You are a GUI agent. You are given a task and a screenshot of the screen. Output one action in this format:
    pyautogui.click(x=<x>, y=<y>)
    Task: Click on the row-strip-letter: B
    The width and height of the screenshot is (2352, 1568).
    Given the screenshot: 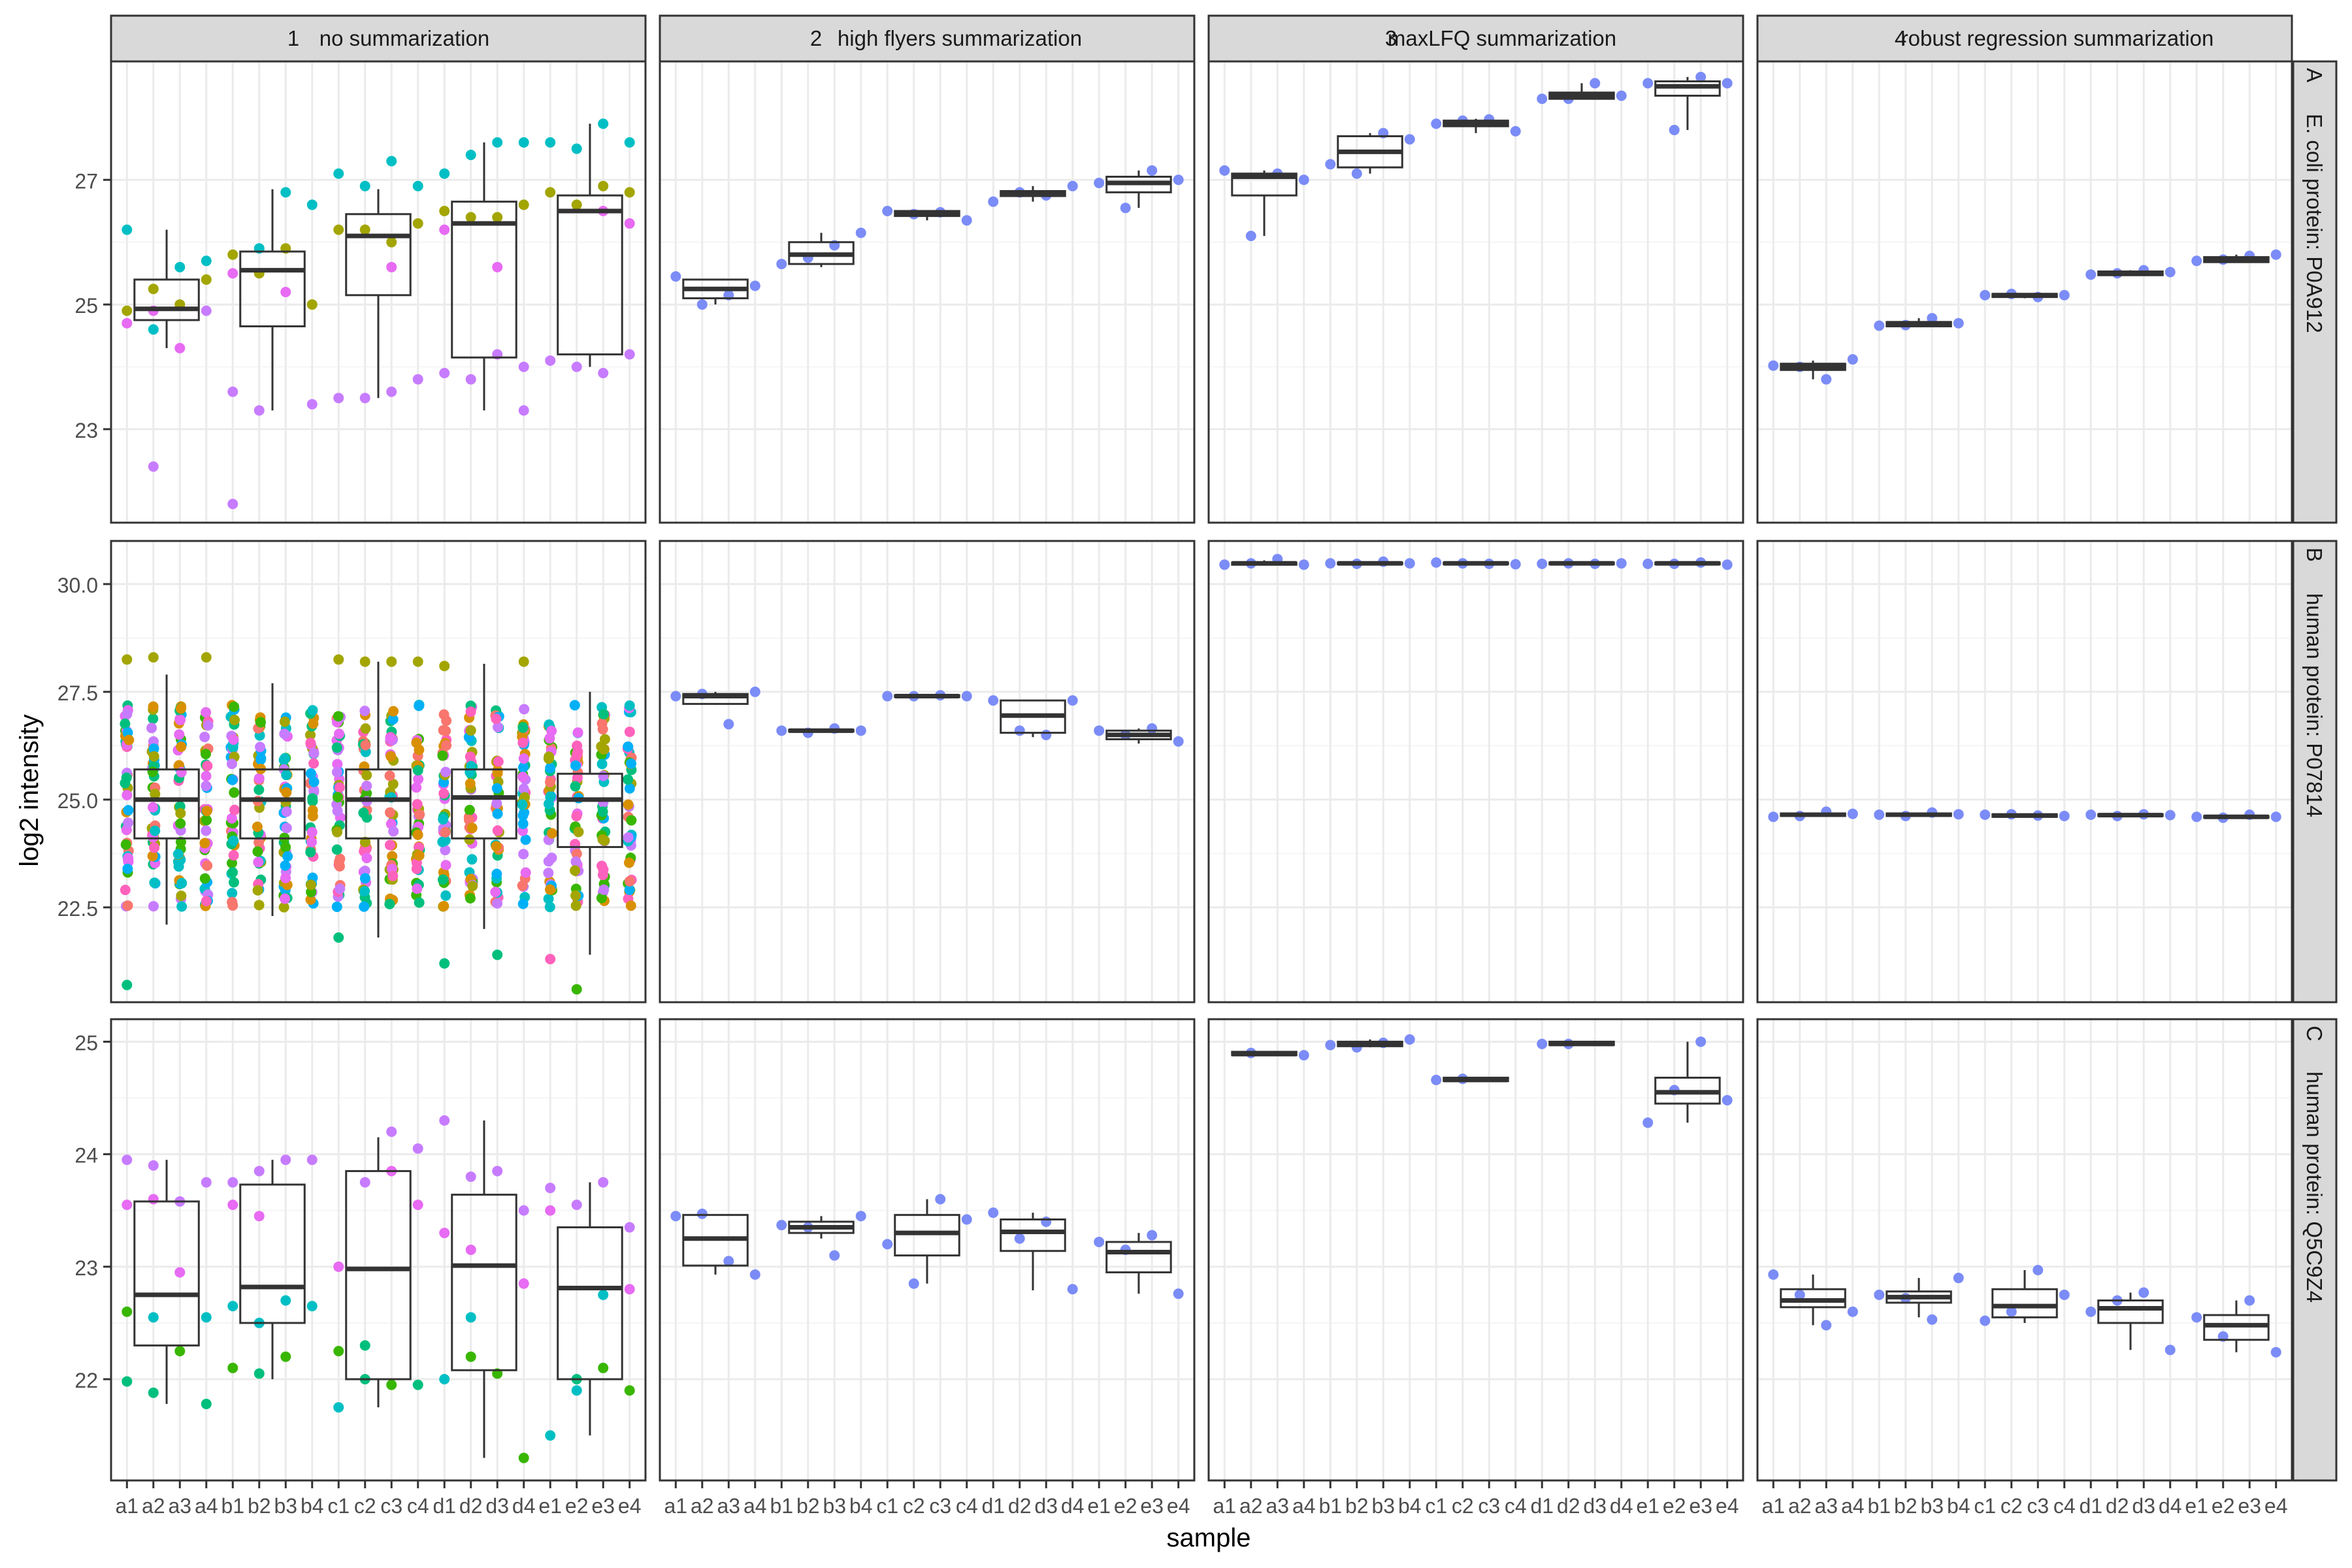 What is the action you would take?
    pyautogui.click(x=2314, y=554)
    